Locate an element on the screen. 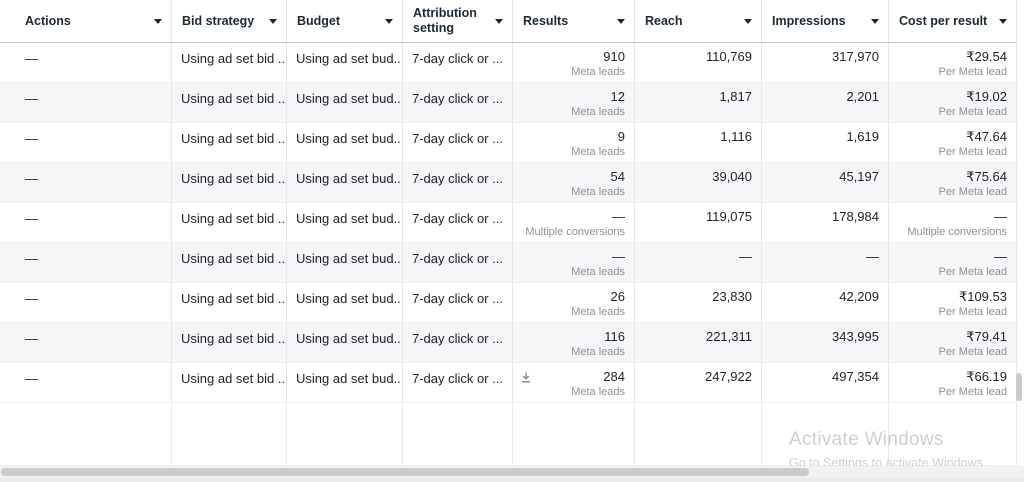 This screenshot has height=482, width=1024. column-header-budget: Budget is located at coordinates (345, 21).